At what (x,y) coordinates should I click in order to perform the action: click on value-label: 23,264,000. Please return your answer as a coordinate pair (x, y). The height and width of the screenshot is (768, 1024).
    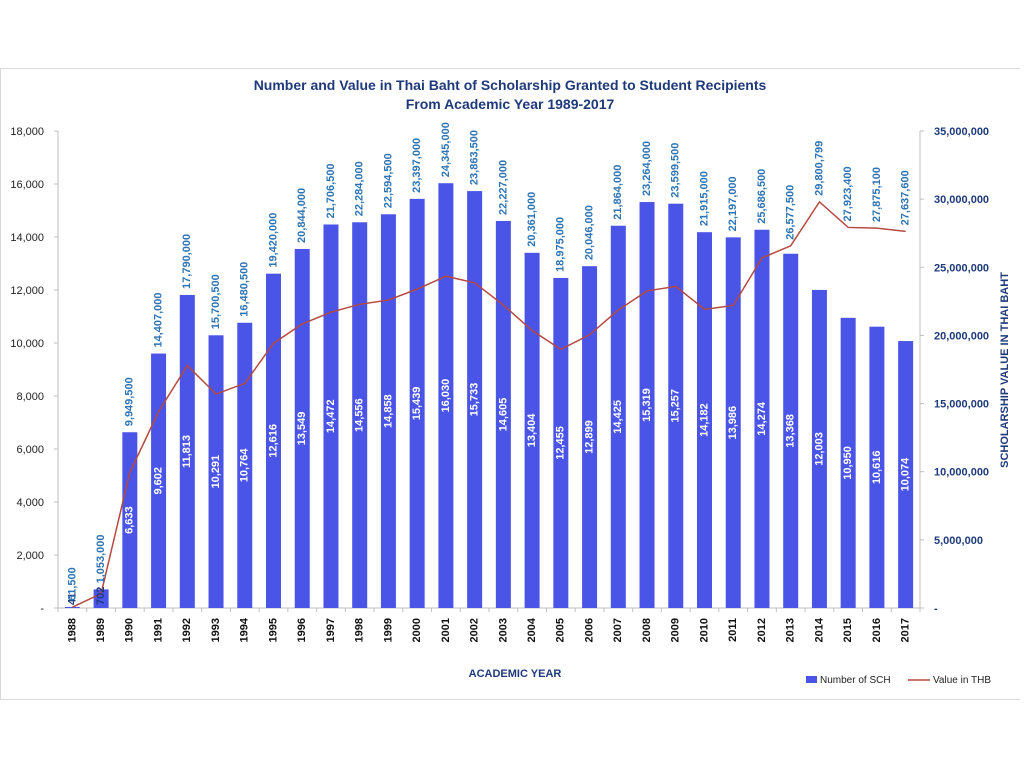
    Looking at the image, I should click on (647, 168).